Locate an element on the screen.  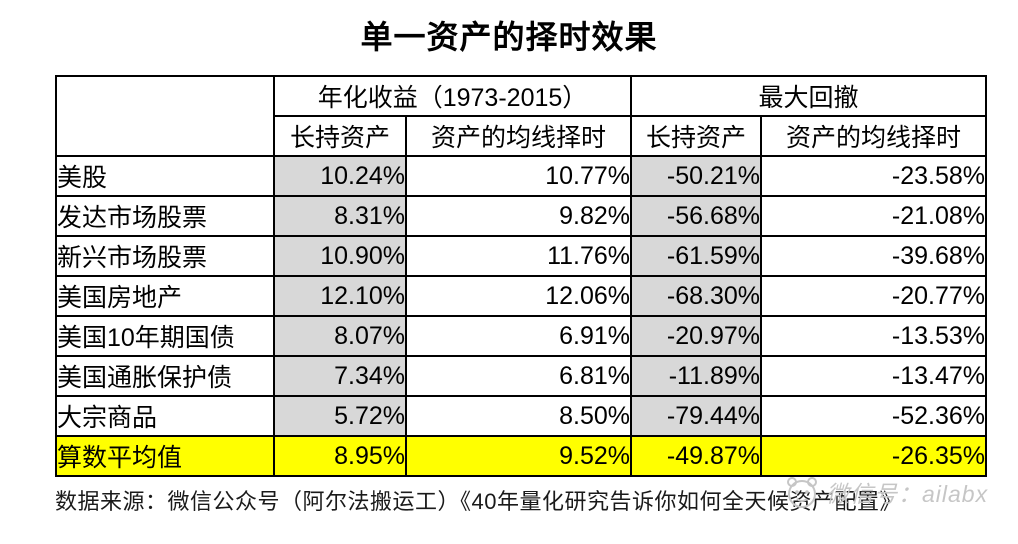
drawdown-hold-cell: -56.68% is located at coordinates (696, 216).